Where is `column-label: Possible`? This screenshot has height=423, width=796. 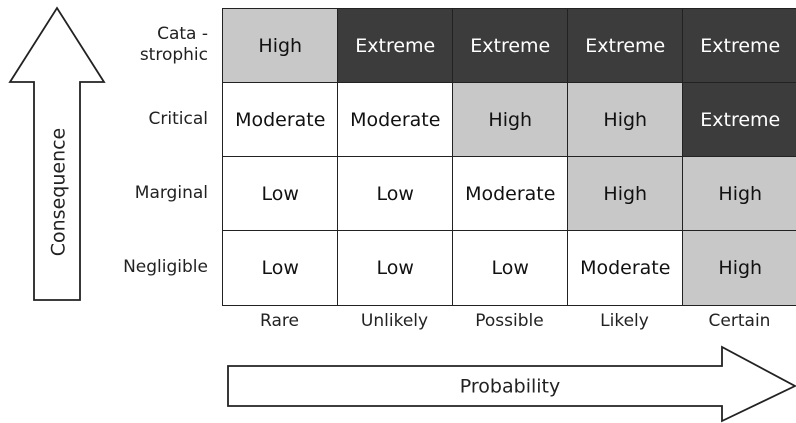 column-label: Possible is located at coordinates (509, 321).